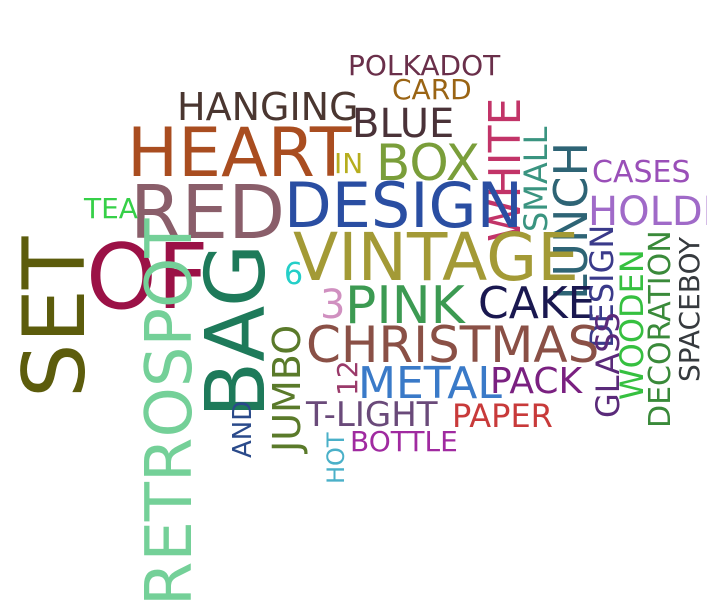 This screenshot has height=600, width=707. What do you see at coordinates (287, 388) in the screenshot?
I see `word-jumbo: JUMBO` at bounding box center [287, 388].